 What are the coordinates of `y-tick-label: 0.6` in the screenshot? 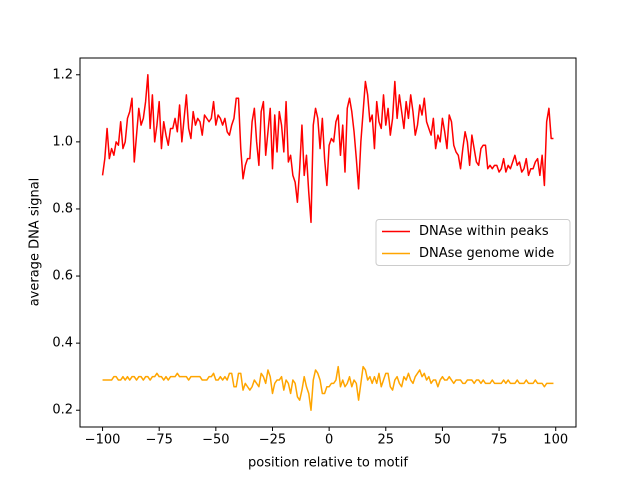 It's located at (62, 276).